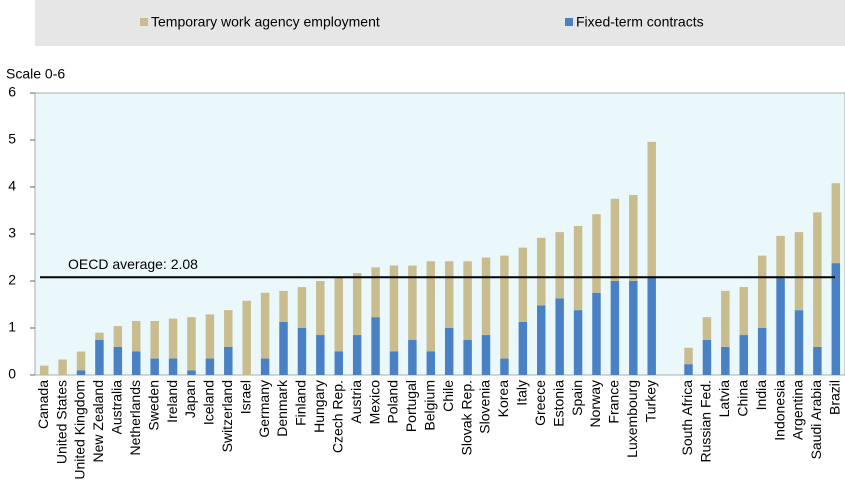 The width and height of the screenshot is (845, 504). I want to click on x-tick-label: Iceland, so click(209, 402).